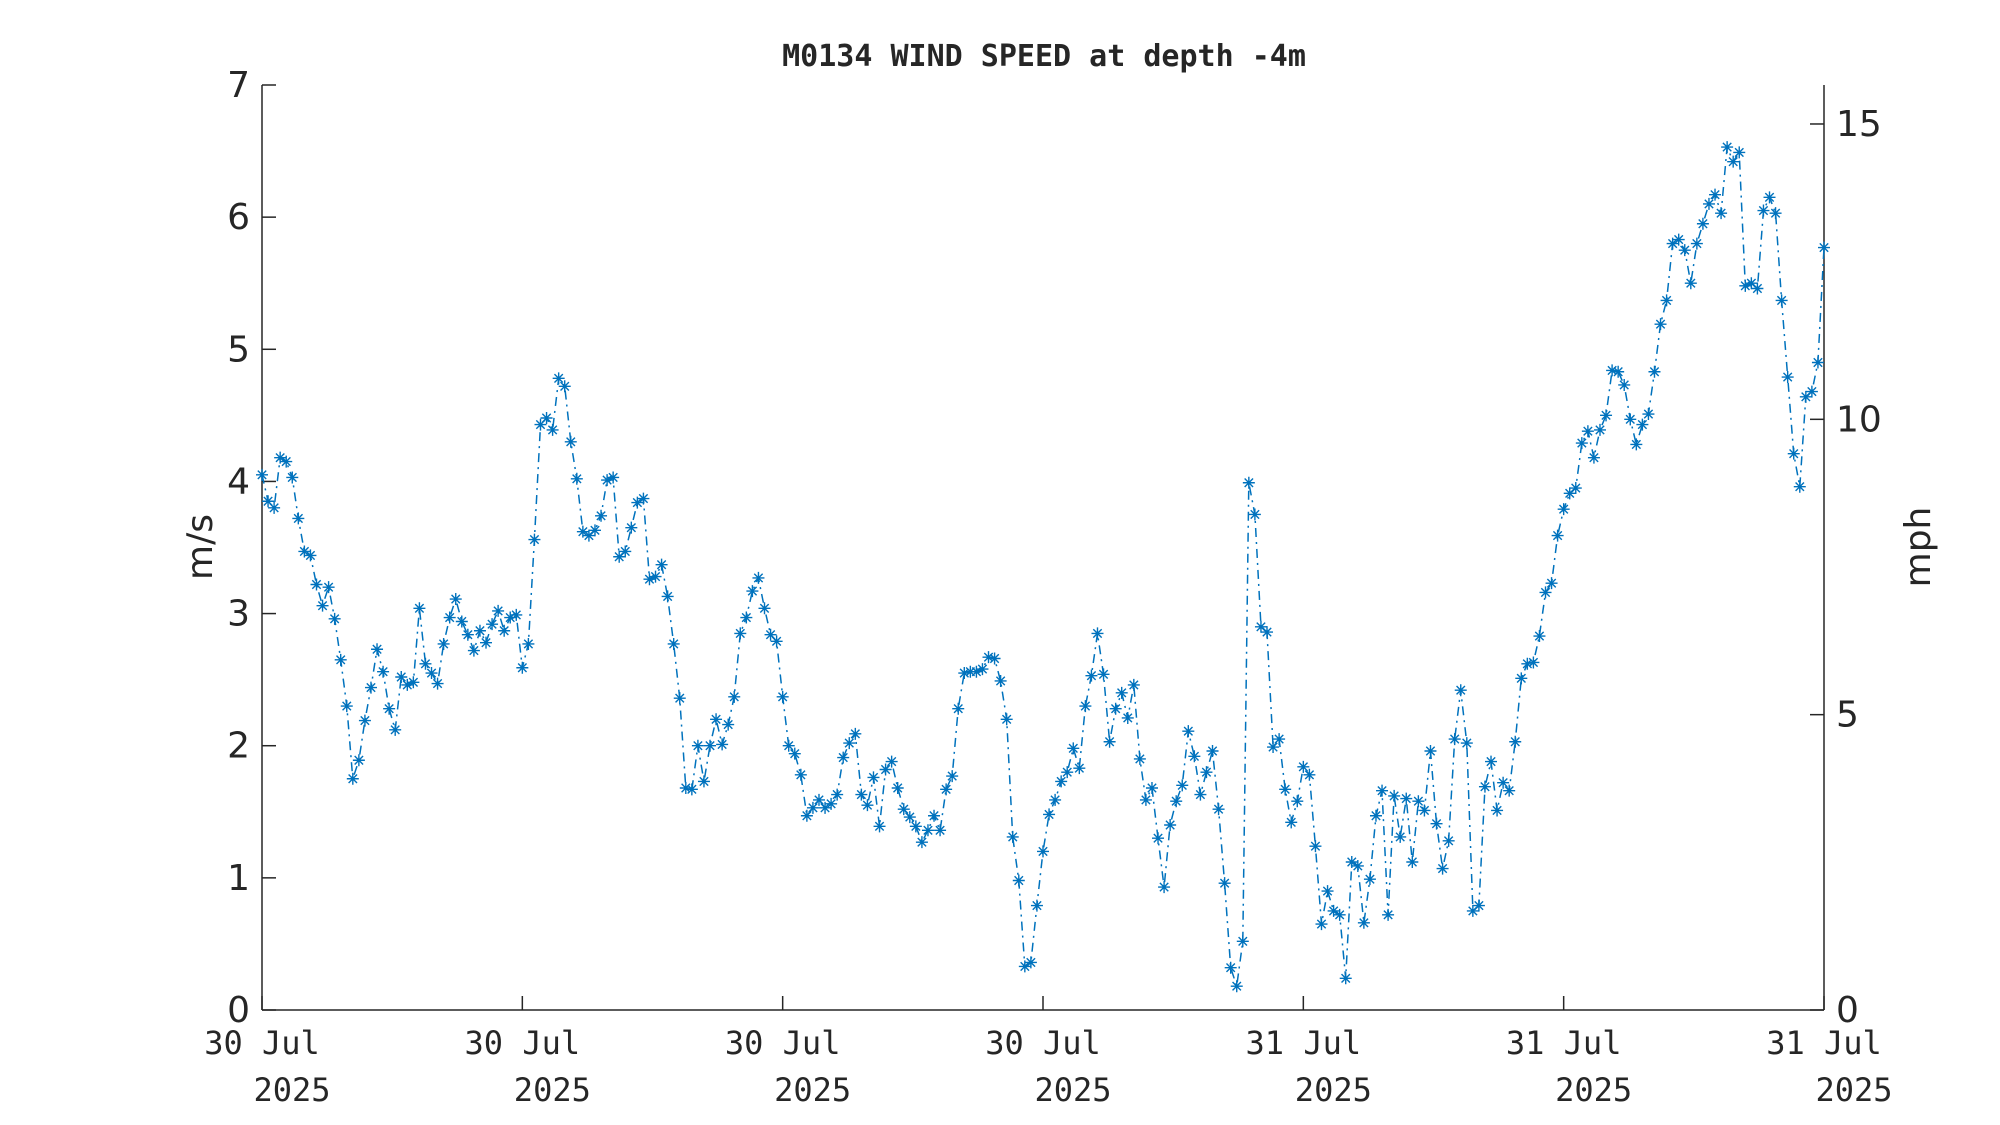 The image size is (2000, 1125). I want to click on y-tick-label: 2, so click(238, 746).